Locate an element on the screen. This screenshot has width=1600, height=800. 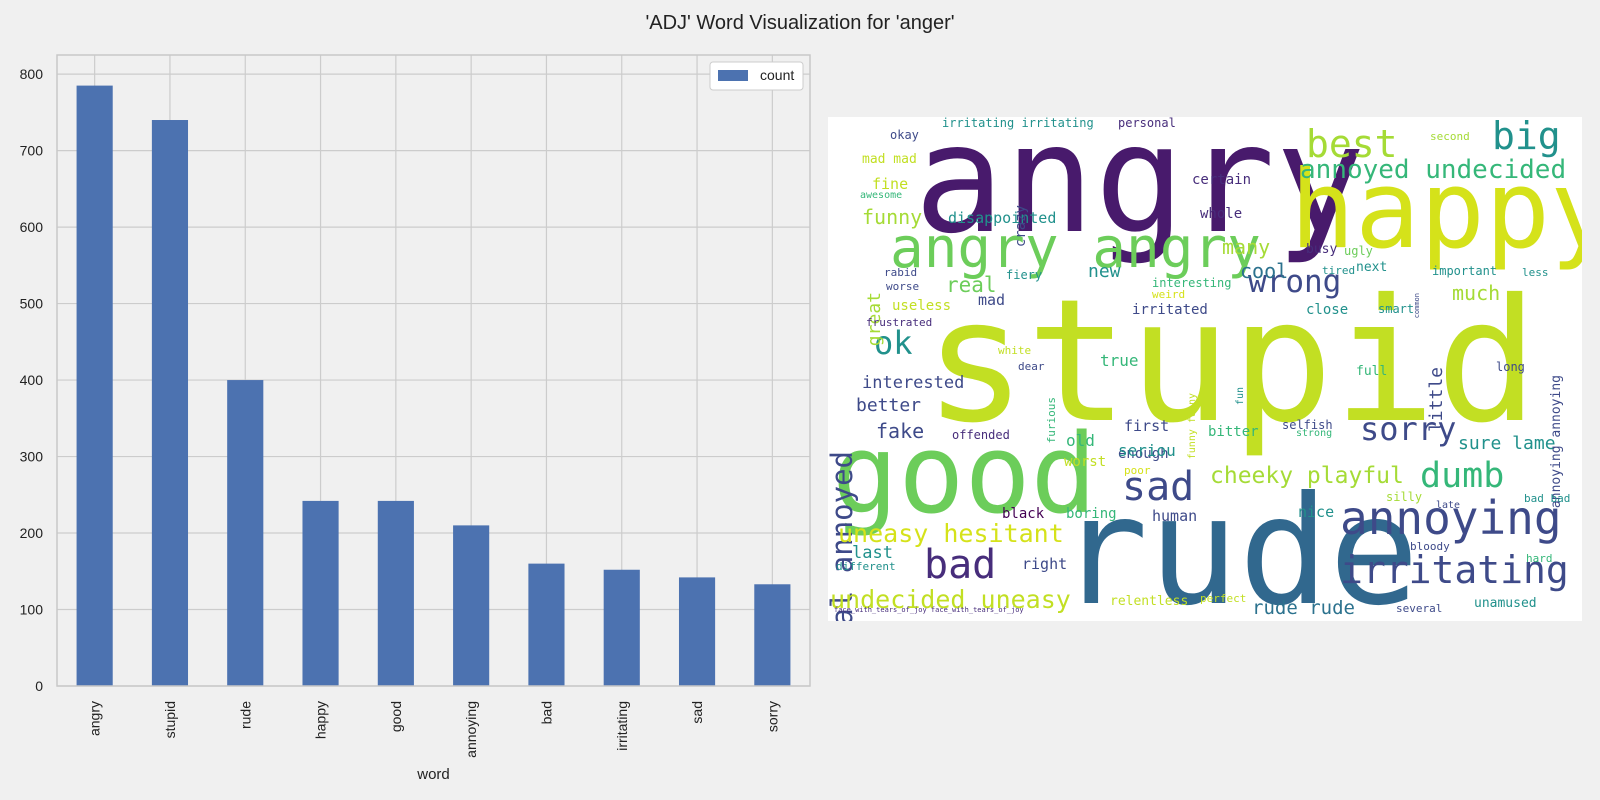
cloud-word: second is located at coordinates (1450, 136).